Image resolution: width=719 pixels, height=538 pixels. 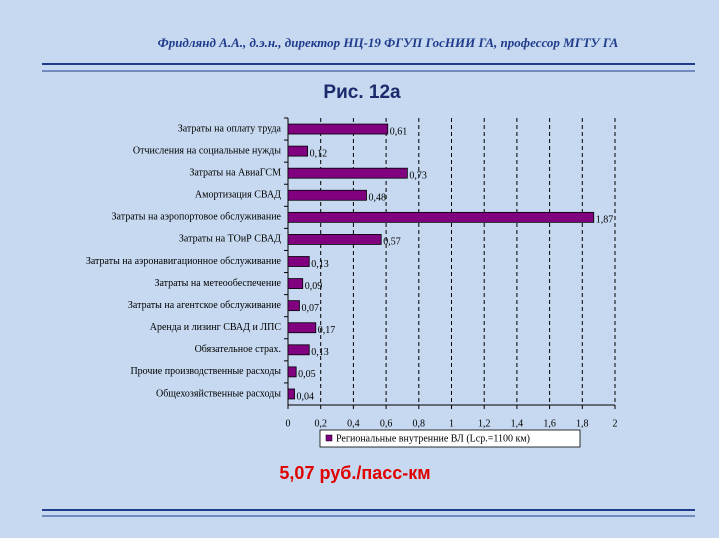 I want to click on legend-box, so click(x=450, y=438).